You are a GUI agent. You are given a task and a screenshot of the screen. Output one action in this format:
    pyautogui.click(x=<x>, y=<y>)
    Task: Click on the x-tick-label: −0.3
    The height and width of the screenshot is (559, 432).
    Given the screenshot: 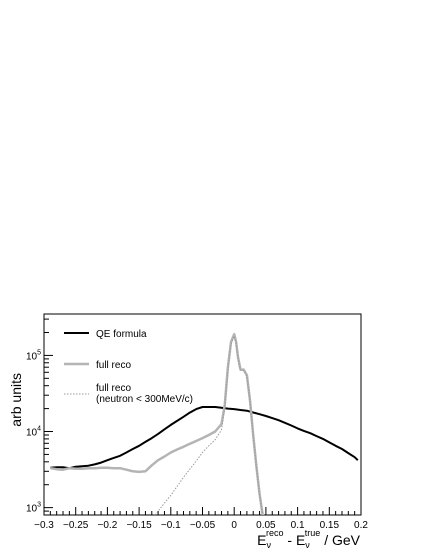 What is the action you would take?
    pyautogui.click(x=44, y=525)
    